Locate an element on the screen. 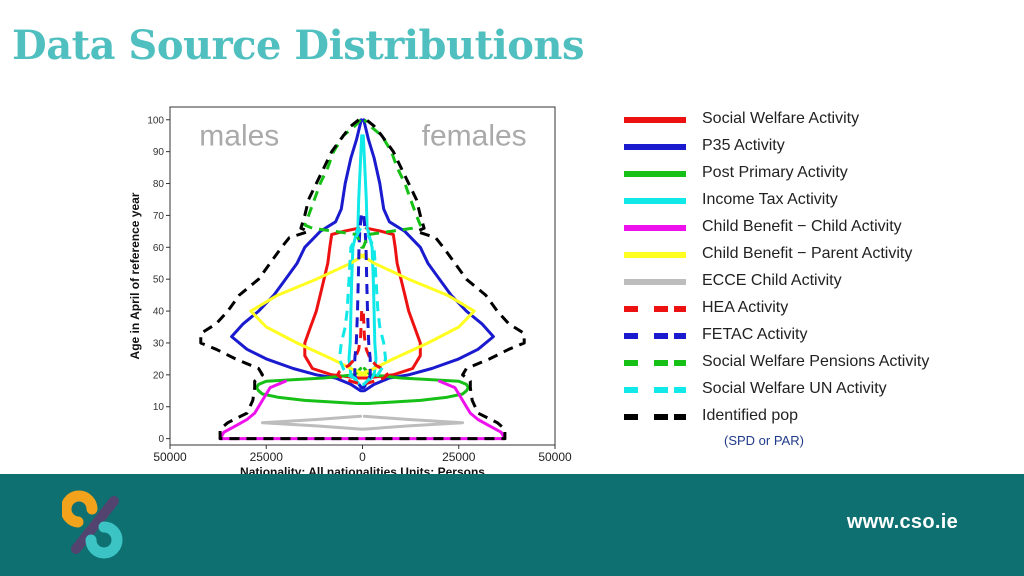  y-tick-label-0: 0 is located at coordinates (161, 439).